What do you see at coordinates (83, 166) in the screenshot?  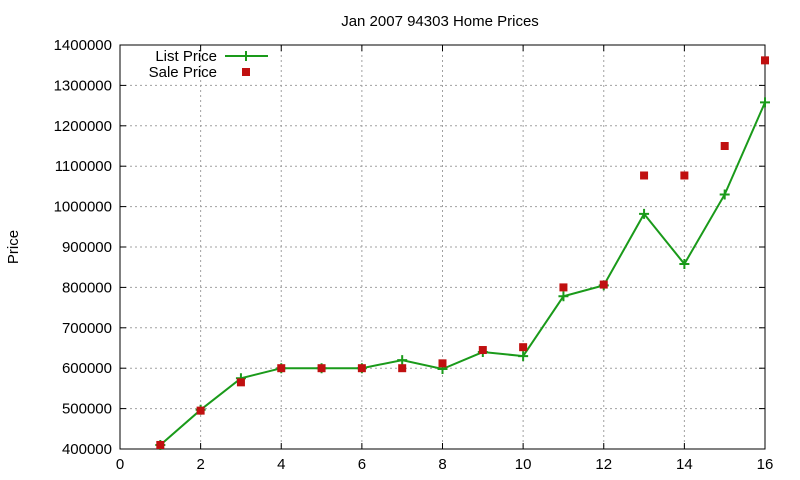 I see `y-tick-label: 1100000` at bounding box center [83, 166].